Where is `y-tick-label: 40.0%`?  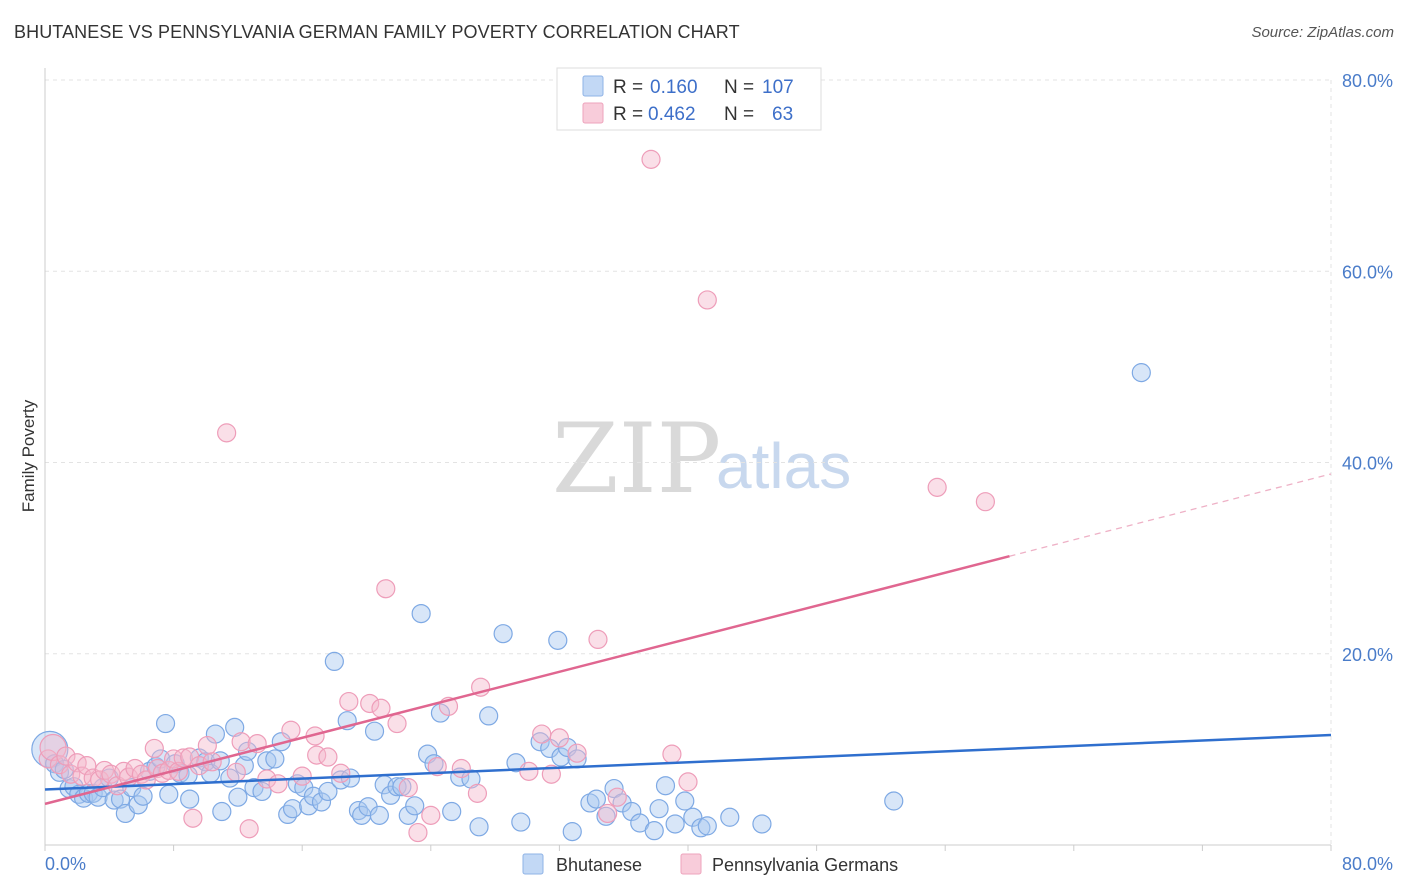
y-tick-label: 40.0% is located at coordinates (1367, 464).